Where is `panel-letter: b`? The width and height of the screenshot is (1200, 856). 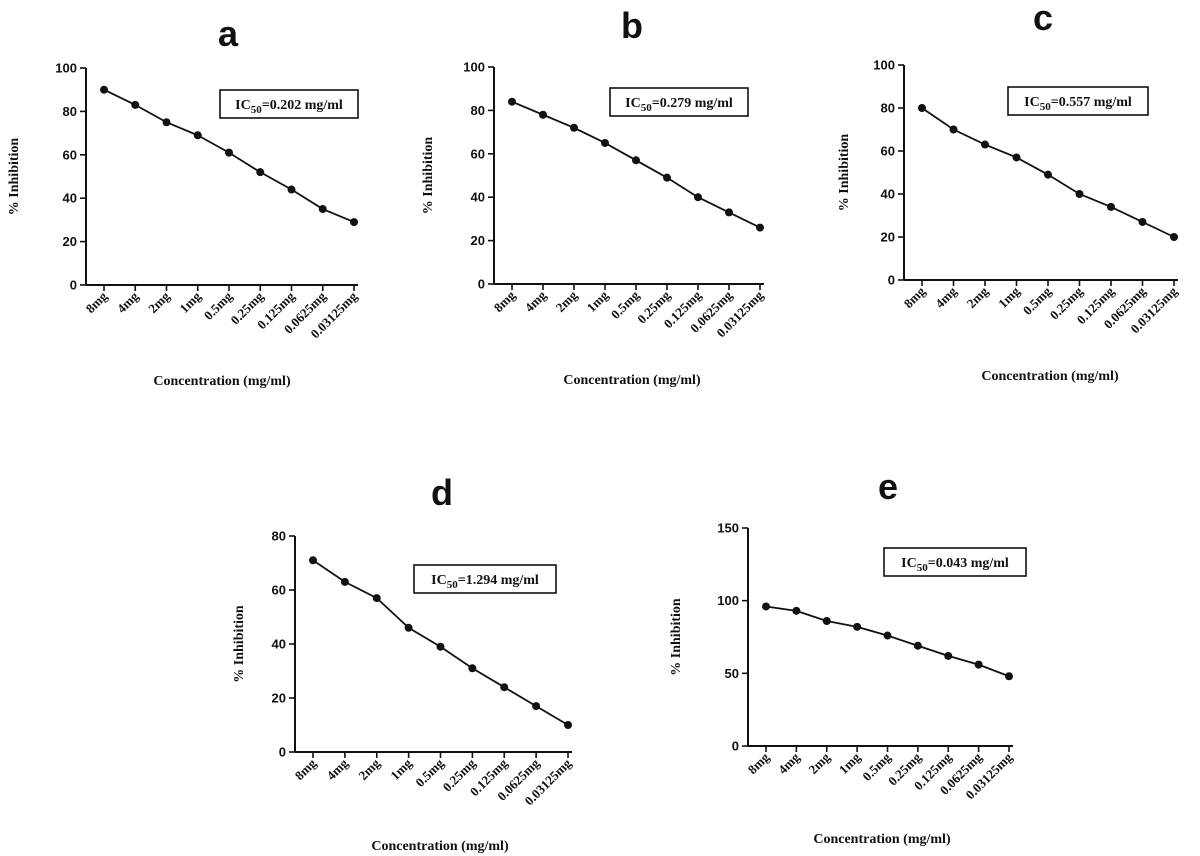
panel-letter: b is located at coordinates (632, 25).